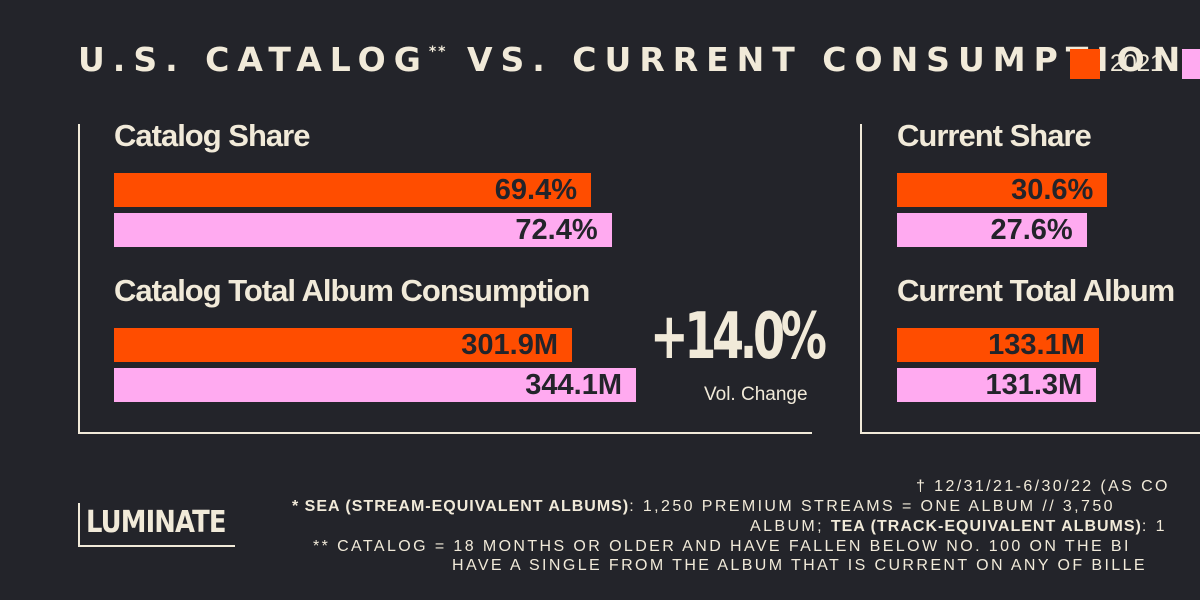 Image resolution: width=1200 pixels, height=600 pixels. Describe the element at coordinates (363, 230) in the screenshot. I see `catalog-share-bar-2022: 72.4%` at that location.